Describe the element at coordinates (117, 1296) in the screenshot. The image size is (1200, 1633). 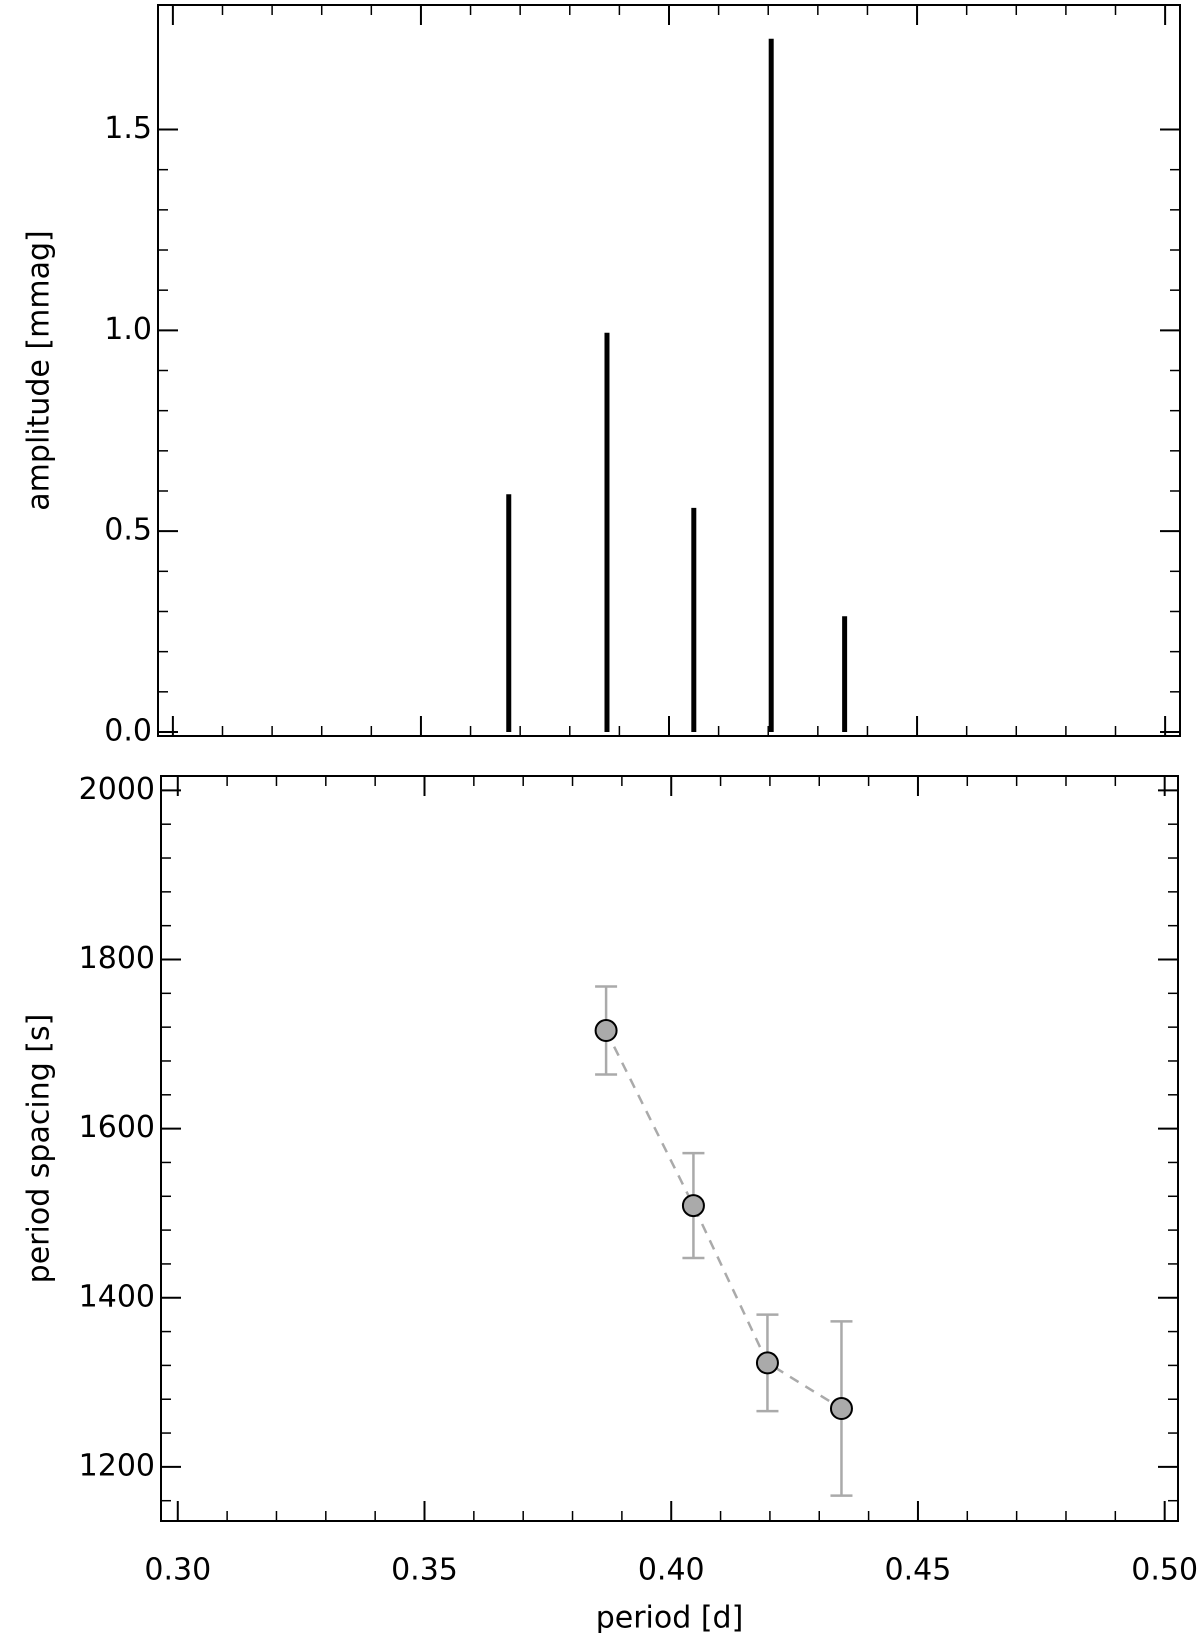
I see `y-tick-label: 1400` at that location.